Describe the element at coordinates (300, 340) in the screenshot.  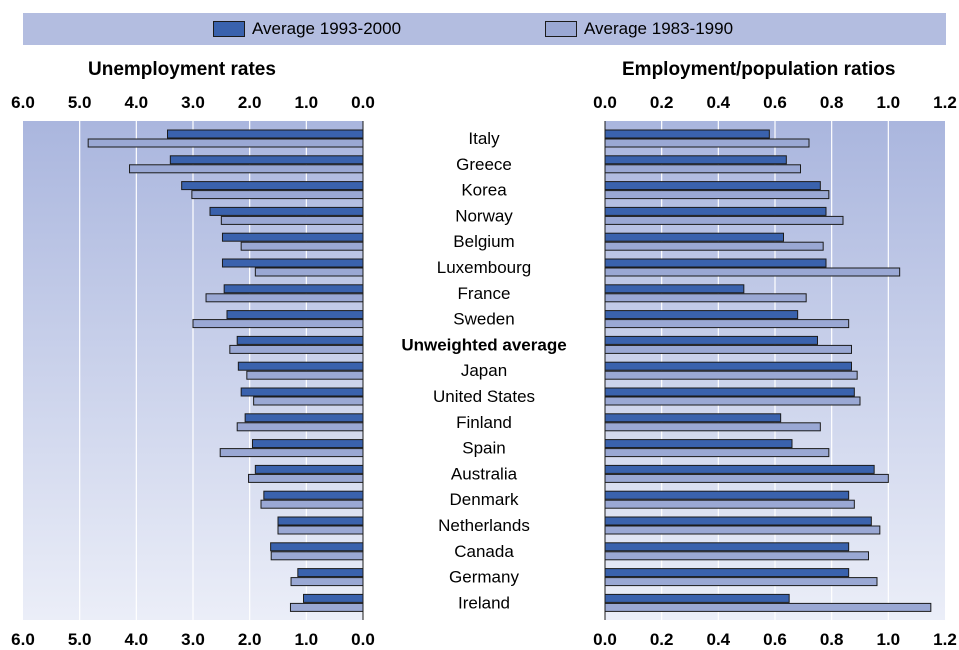
I see `unemployment-bar-unweighted-average-1993-2000` at that location.